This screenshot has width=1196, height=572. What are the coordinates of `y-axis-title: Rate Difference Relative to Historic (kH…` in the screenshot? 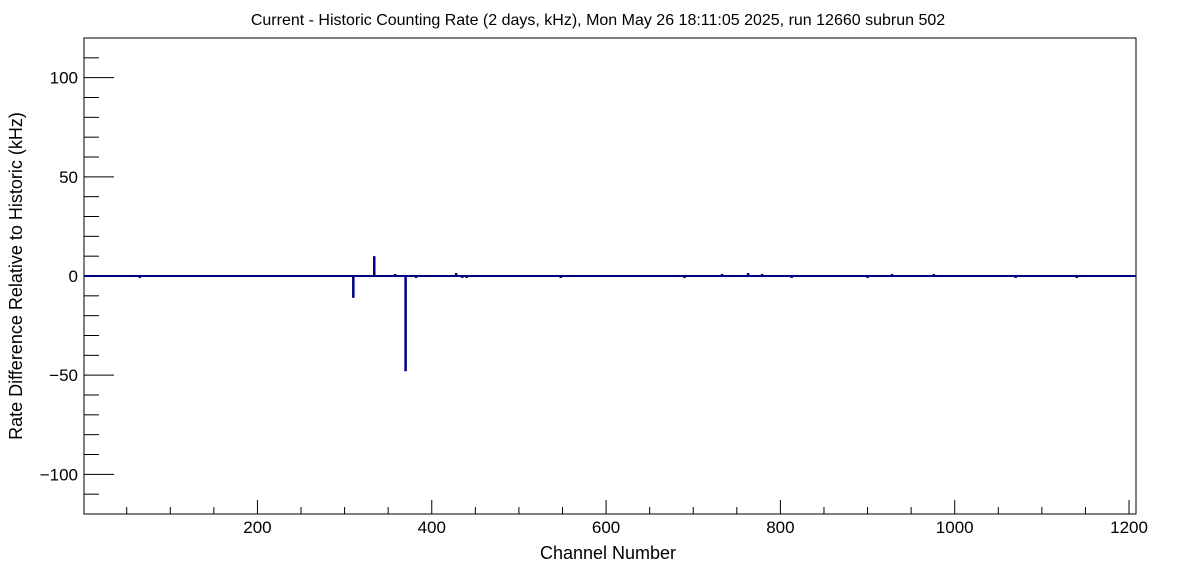 It's located at (16, 276).